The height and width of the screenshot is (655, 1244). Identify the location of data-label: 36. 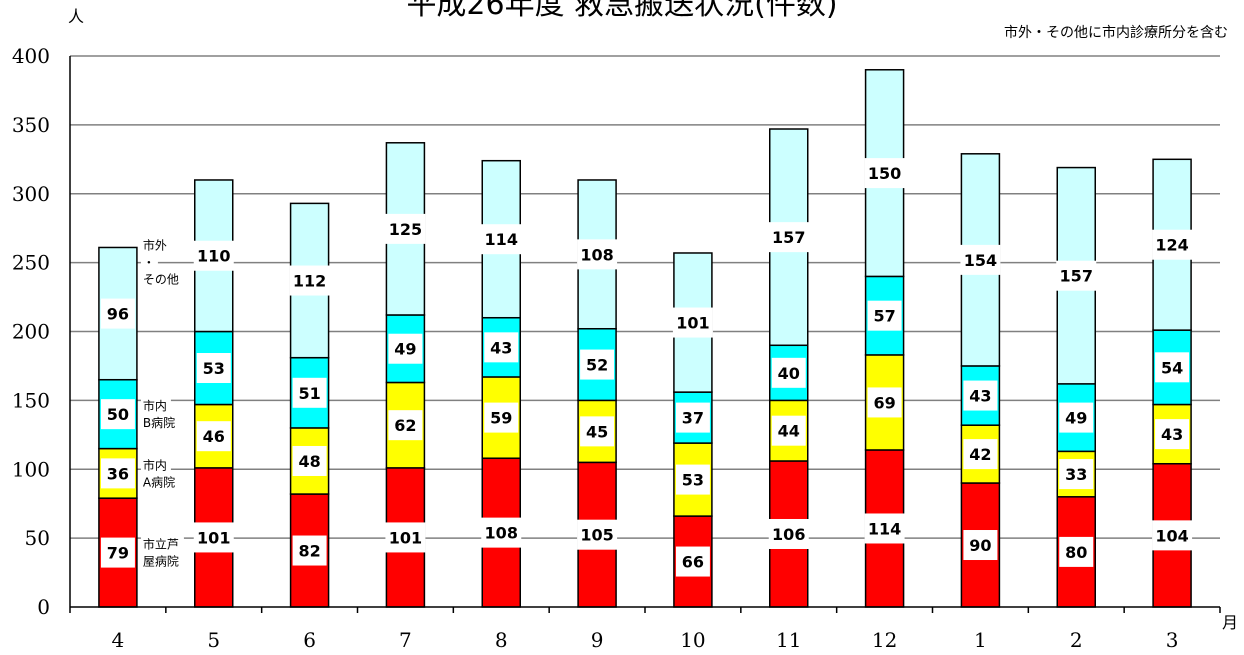
(118, 473).